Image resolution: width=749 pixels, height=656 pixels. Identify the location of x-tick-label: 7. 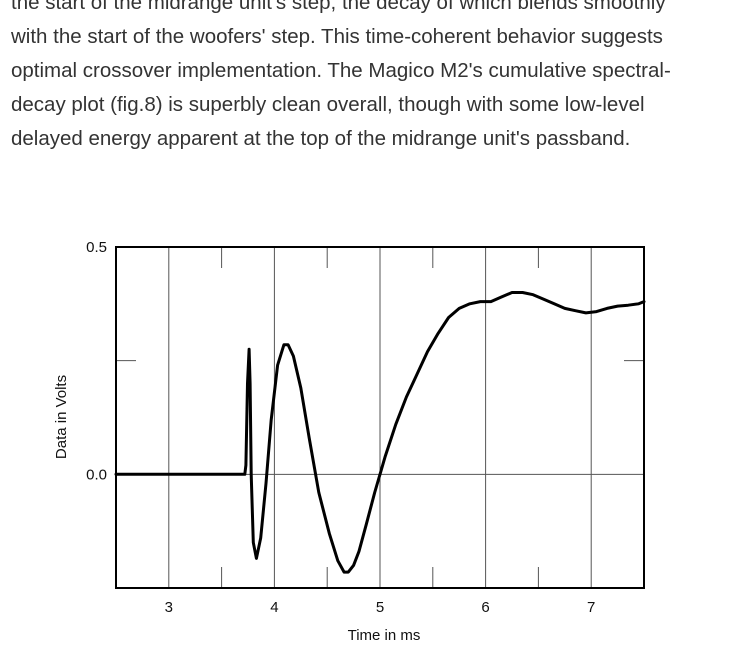
(591, 607).